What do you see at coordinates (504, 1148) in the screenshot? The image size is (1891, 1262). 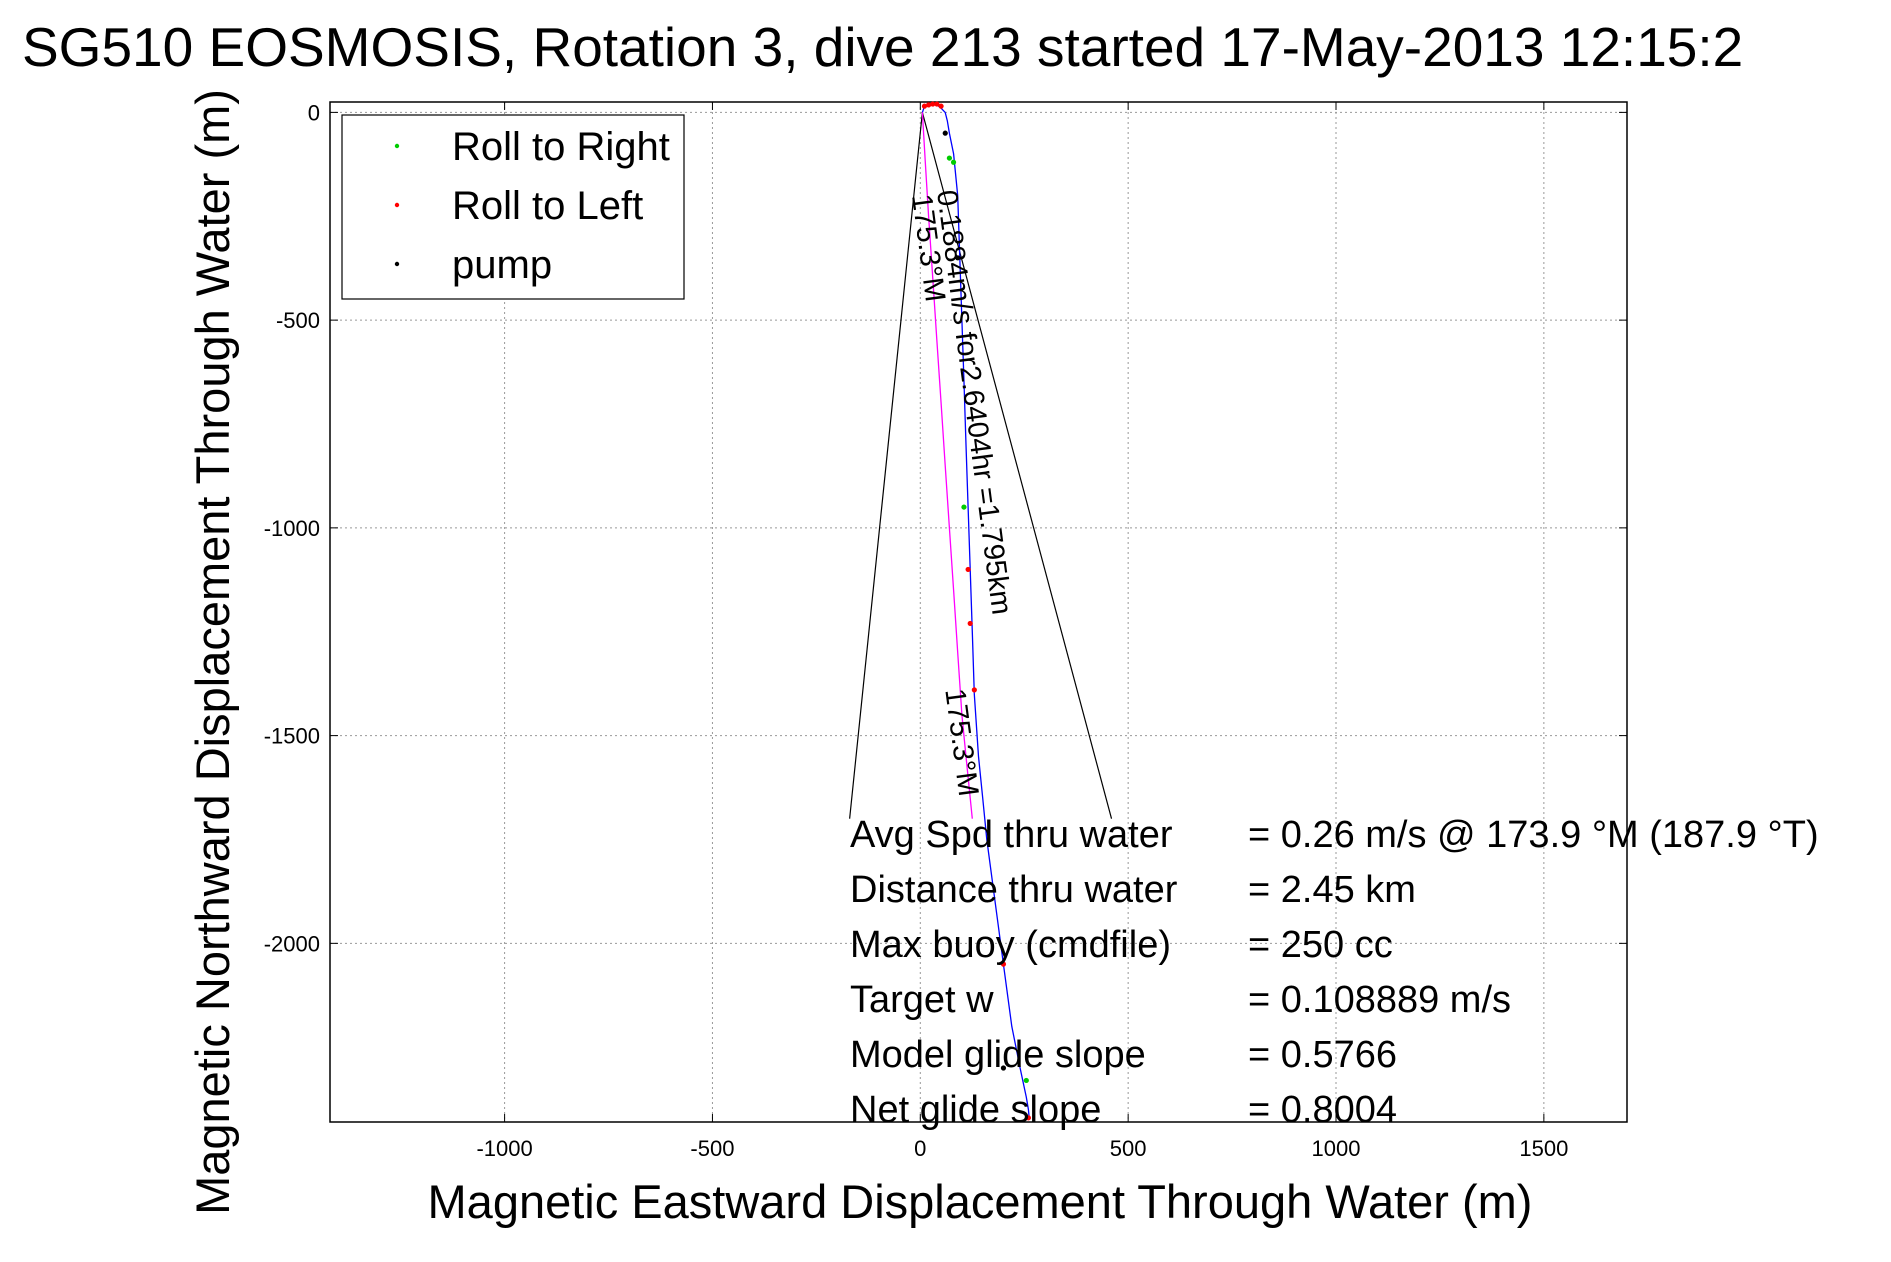 I see `x-tick-label: -1000` at bounding box center [504, 1148].